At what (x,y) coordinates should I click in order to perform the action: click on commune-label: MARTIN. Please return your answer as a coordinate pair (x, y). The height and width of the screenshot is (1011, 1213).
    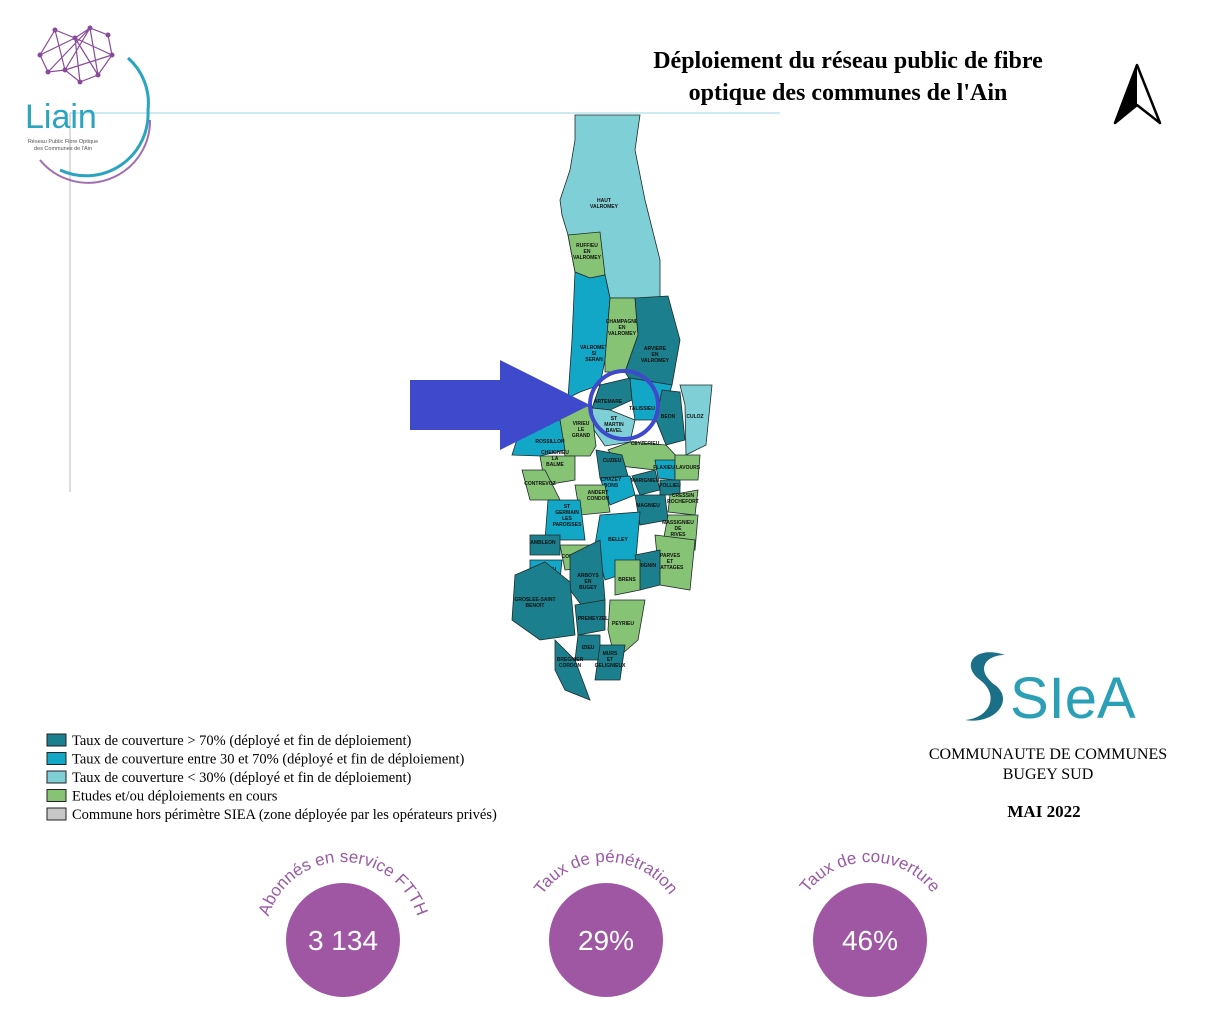
    Looking at the image, I should click on (614, 425).